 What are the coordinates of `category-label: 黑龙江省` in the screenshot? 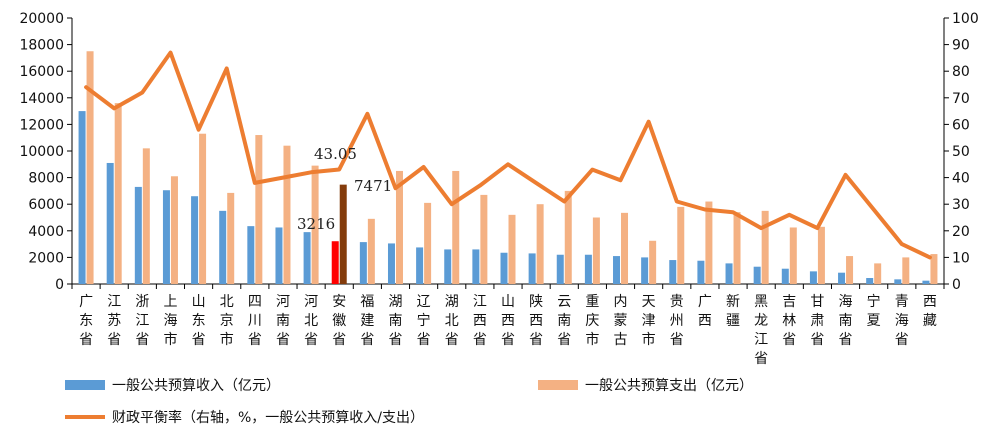 It's located at (761, 330).